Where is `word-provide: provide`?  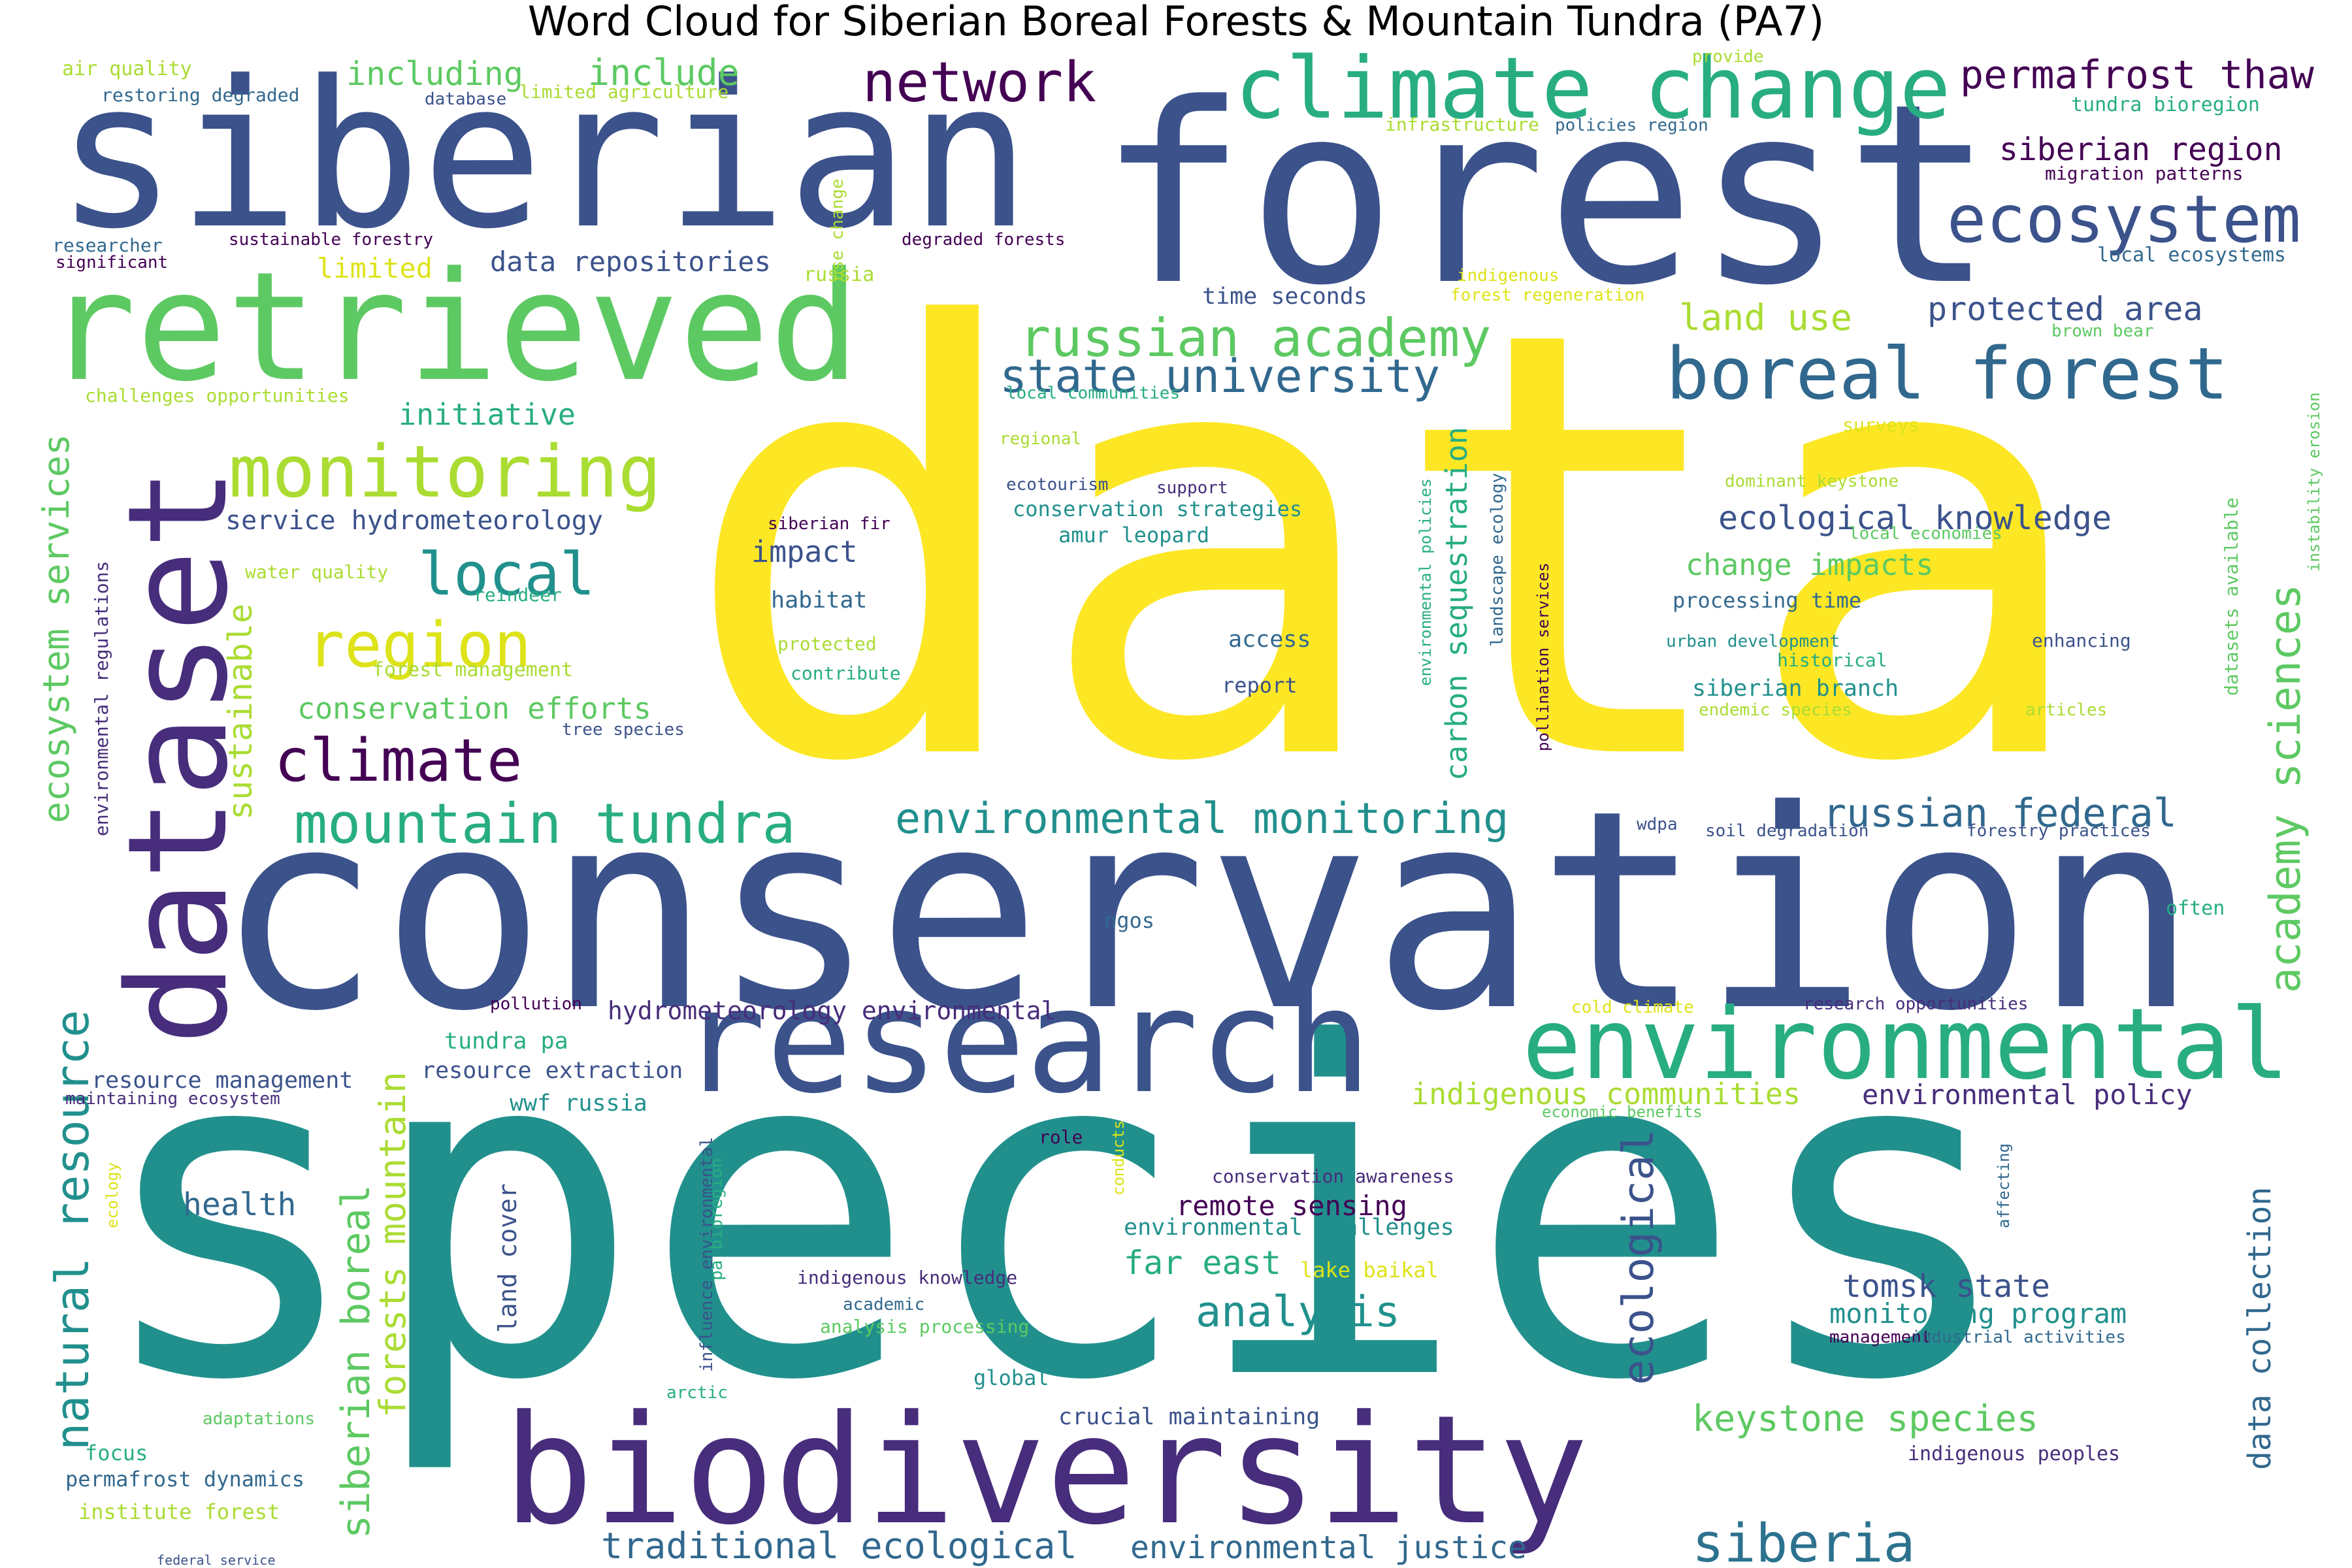 word-provide: provide is located at coordinates (1728, 57).